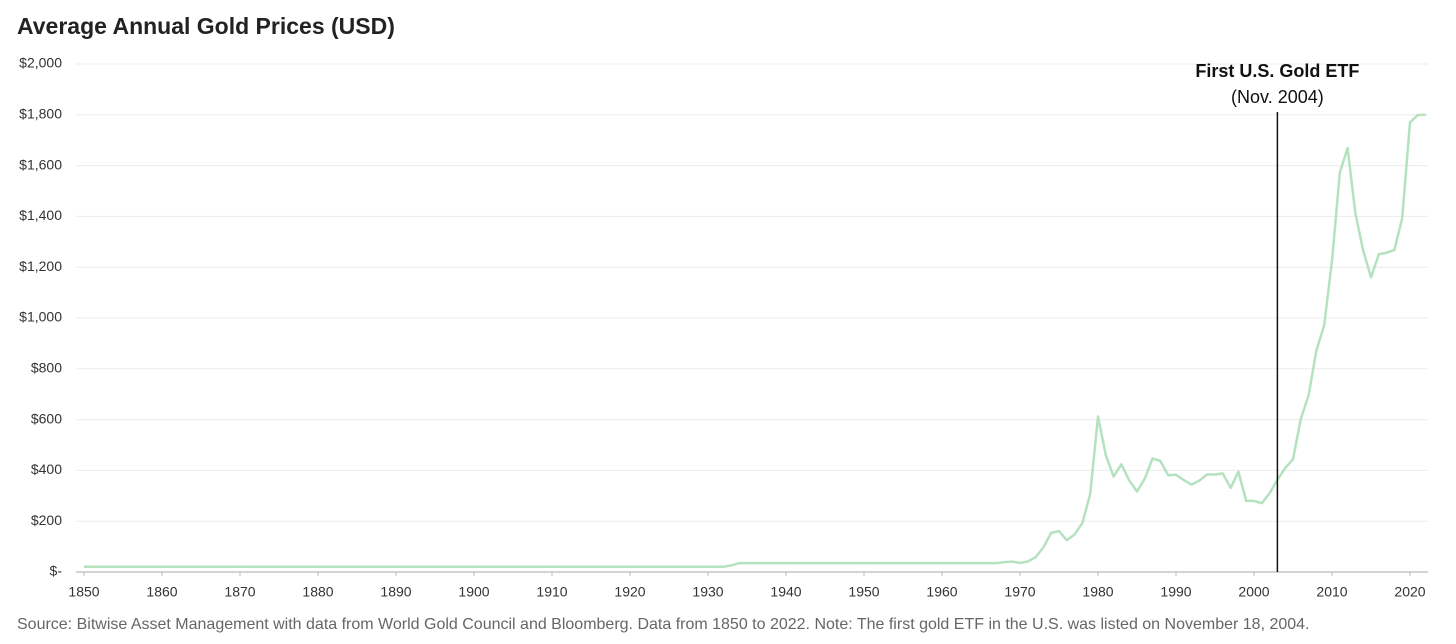 The width and height of the screenshot is (1456, 644). Describe the element at coordinates (551, 592) in the screenshot. I see `x-tick-label: 1910` at that location.